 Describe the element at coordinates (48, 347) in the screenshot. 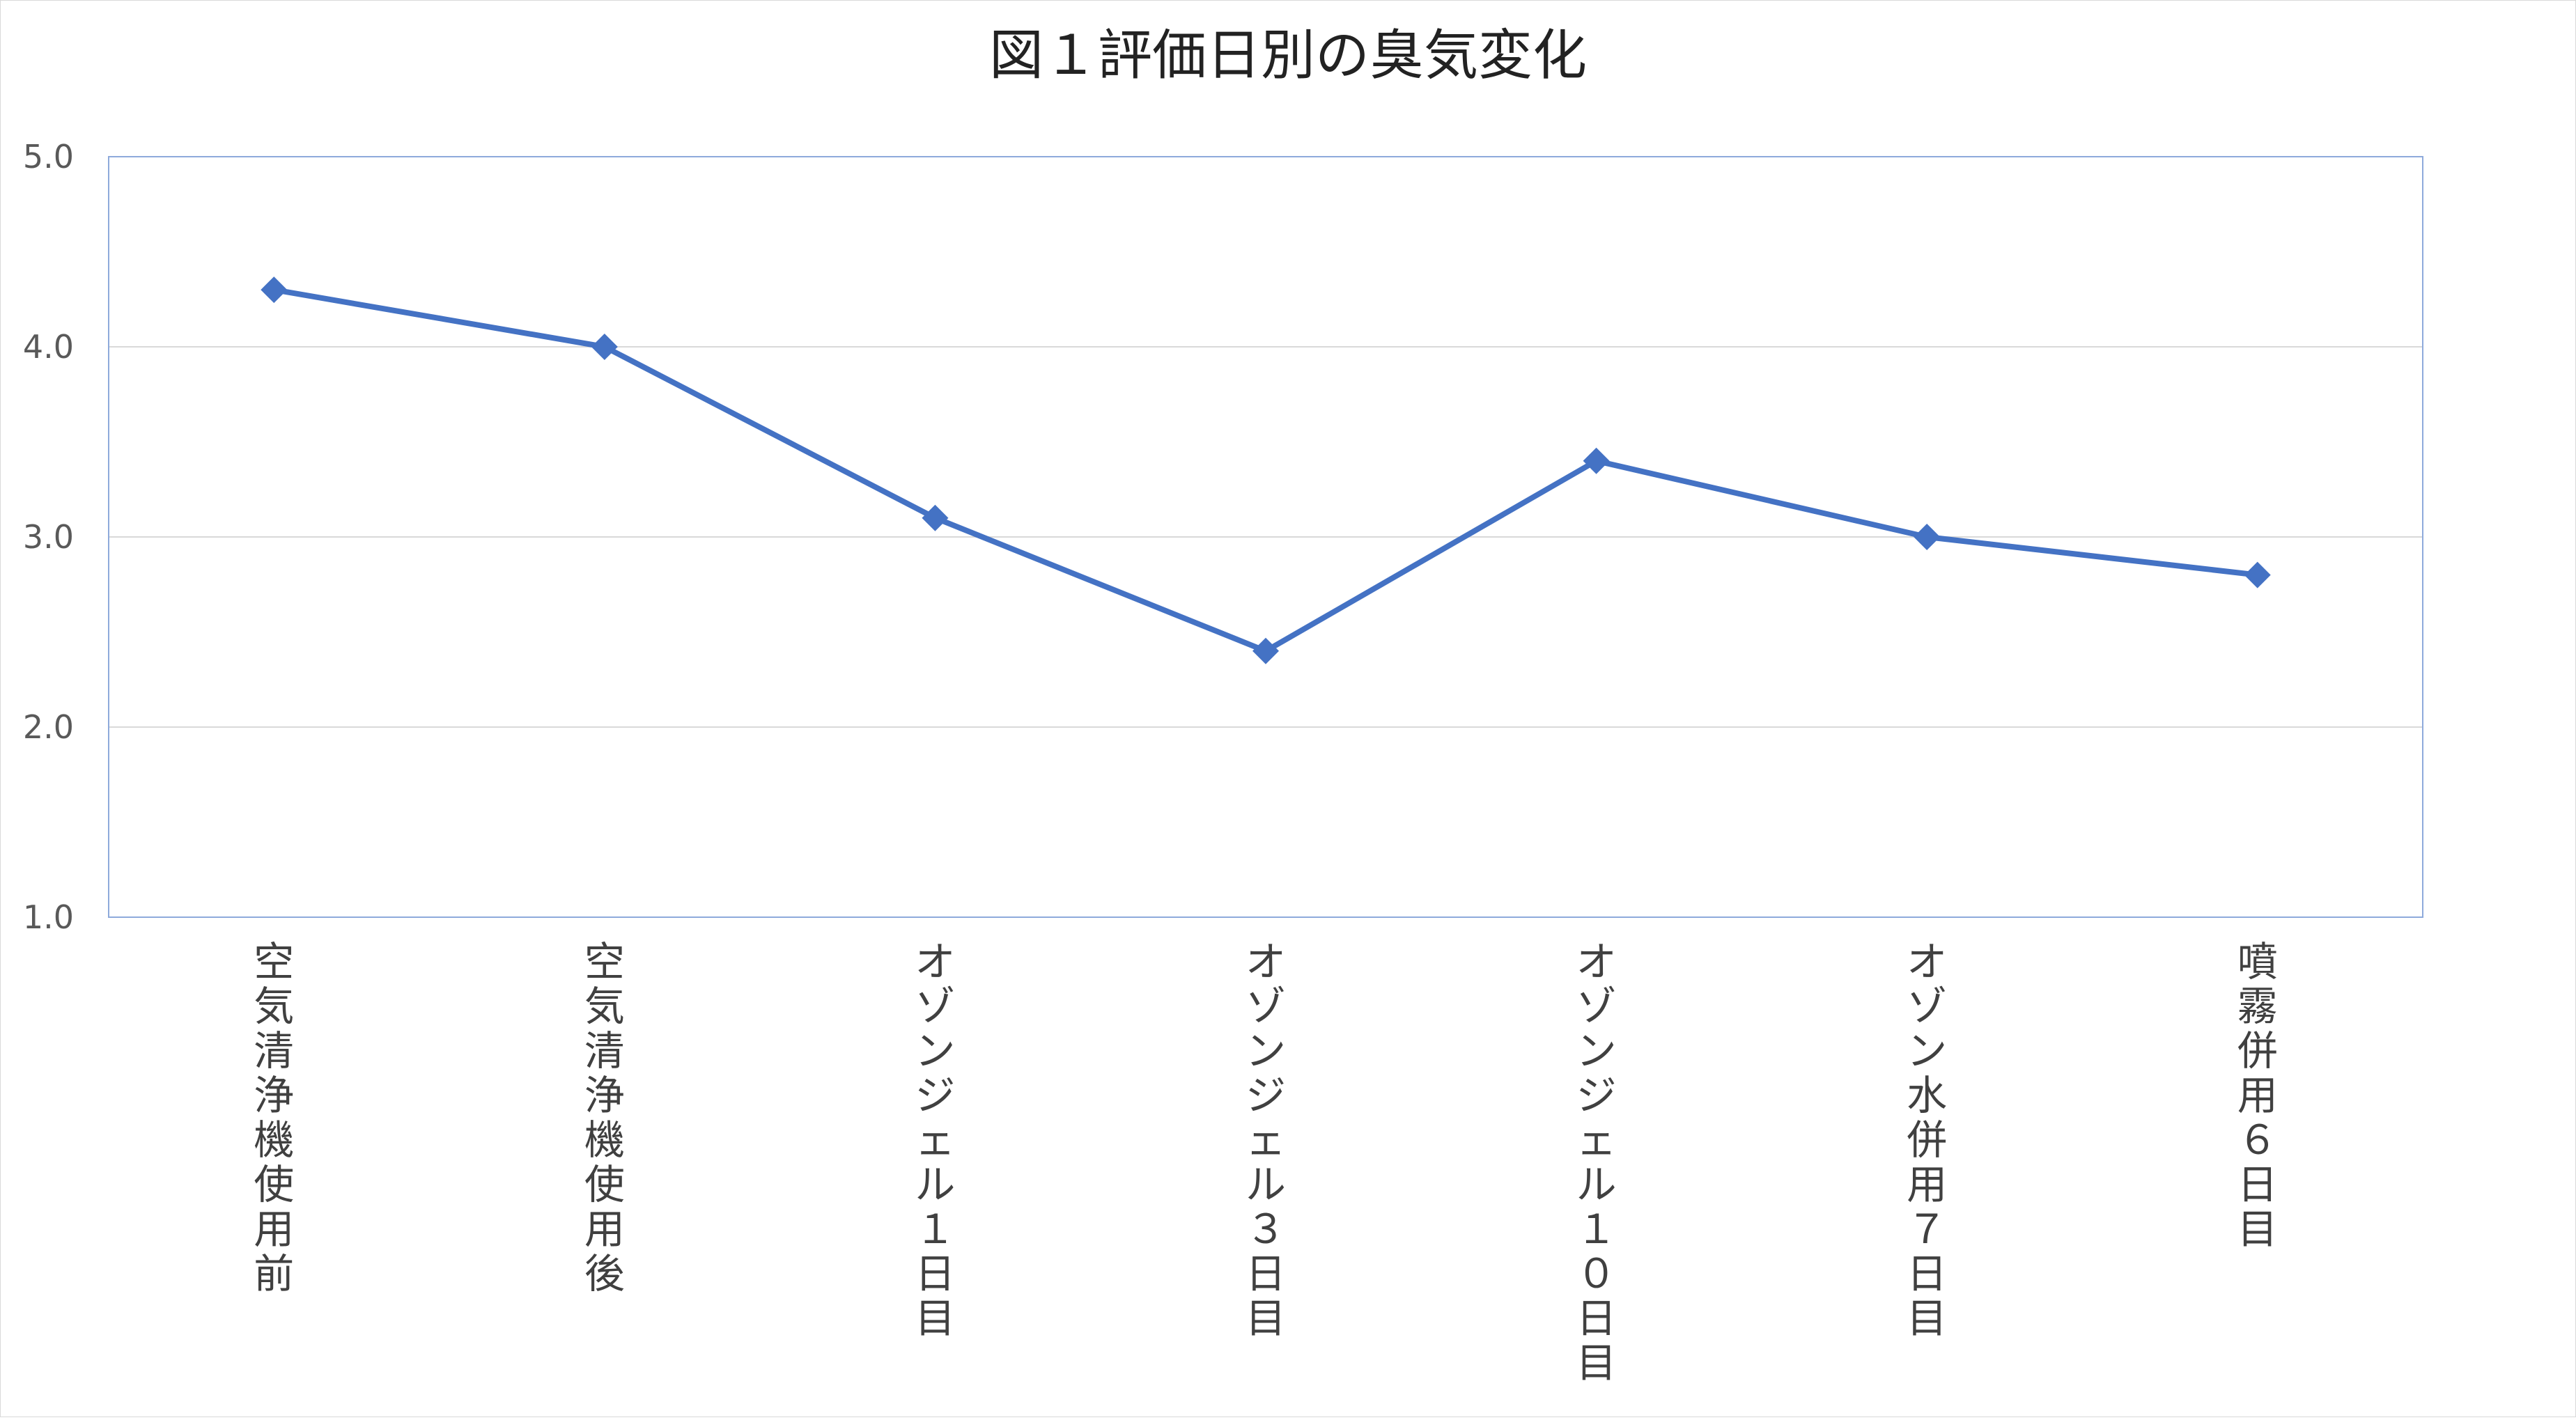

I see `y-tick-label: 4.0` at that location.